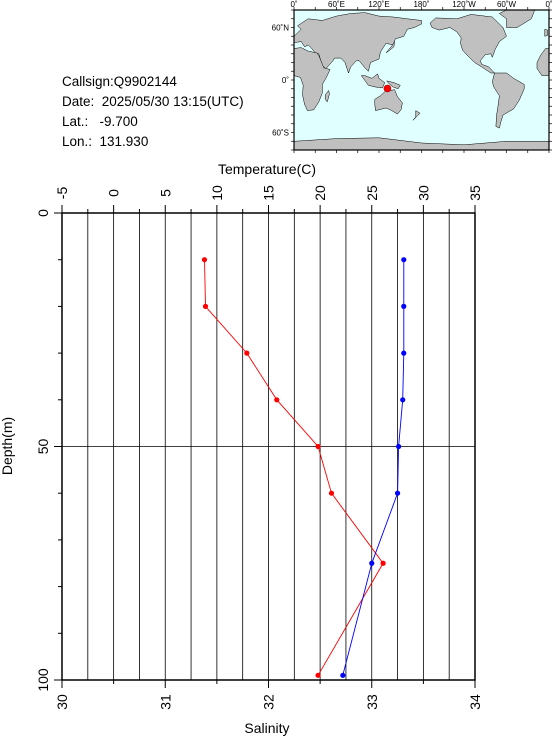  Describe the element at coordinates (7, 446) in the screenshot. I see `depth-axis-label: Depth(m)` at that location.